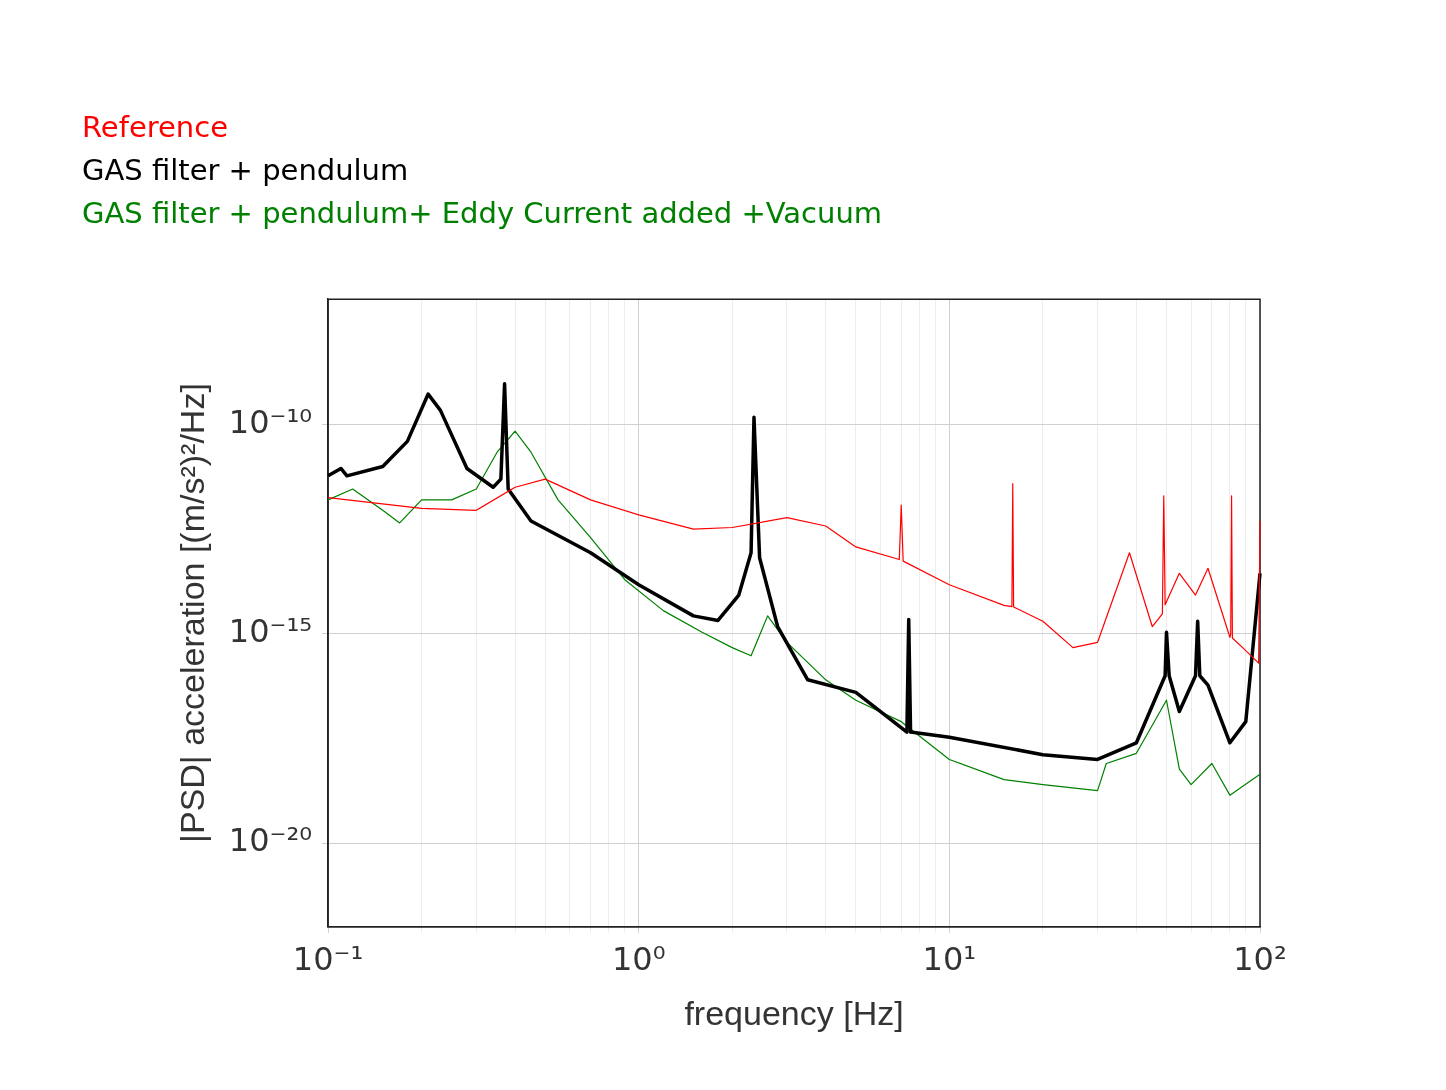 The width and height of the screenshot is (1446, 1090). What do you see at coordinates (482, 213) in the screenshot?
I see `text: GAS filter + pendulum+ Eddy Current added +Vacuum` at bounding box center [482, 213].